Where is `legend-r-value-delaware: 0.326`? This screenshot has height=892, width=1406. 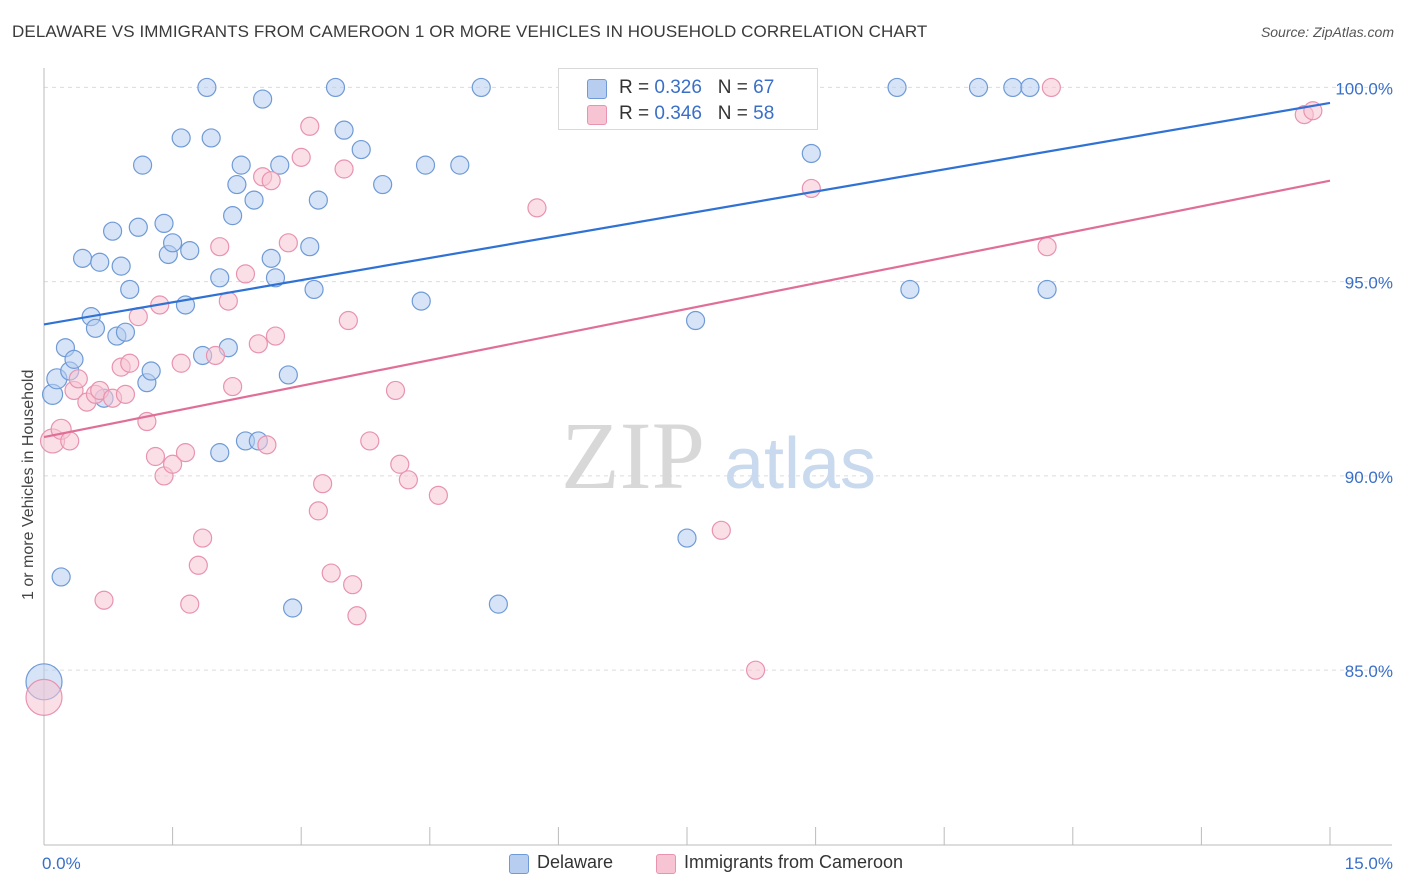
legend-r-value-delaware: 0.326 is located at coordinates (678, 87).